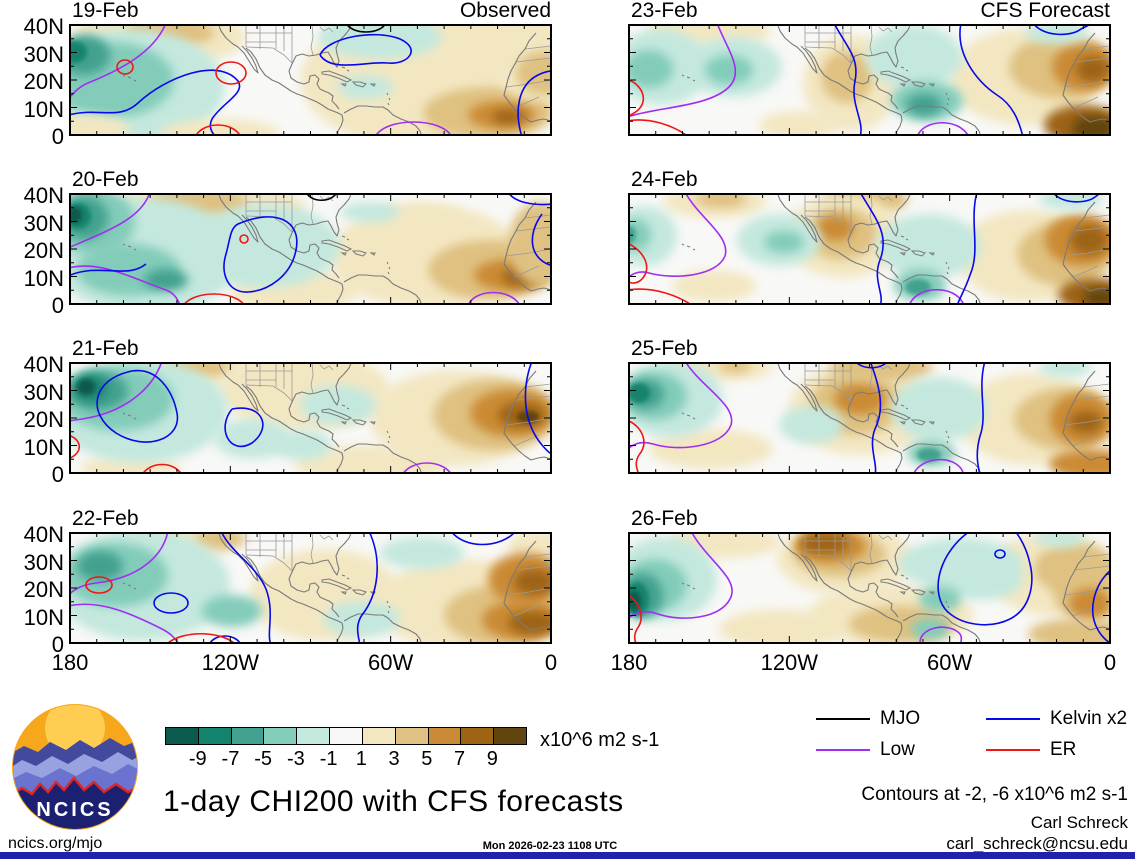  I want to click on panel-corner-label: Observed, so click(505, 11).